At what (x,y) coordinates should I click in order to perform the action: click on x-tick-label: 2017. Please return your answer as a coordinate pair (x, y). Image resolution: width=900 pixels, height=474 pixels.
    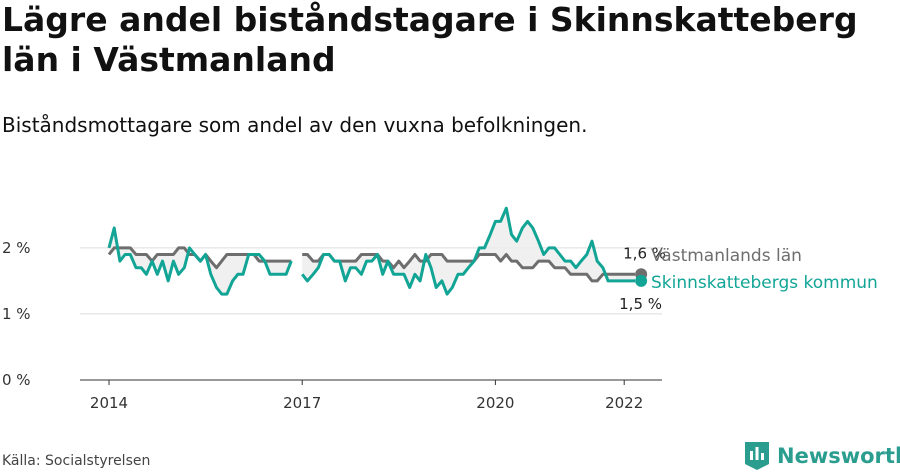
    Looking at the image, I should click on (302, 403).